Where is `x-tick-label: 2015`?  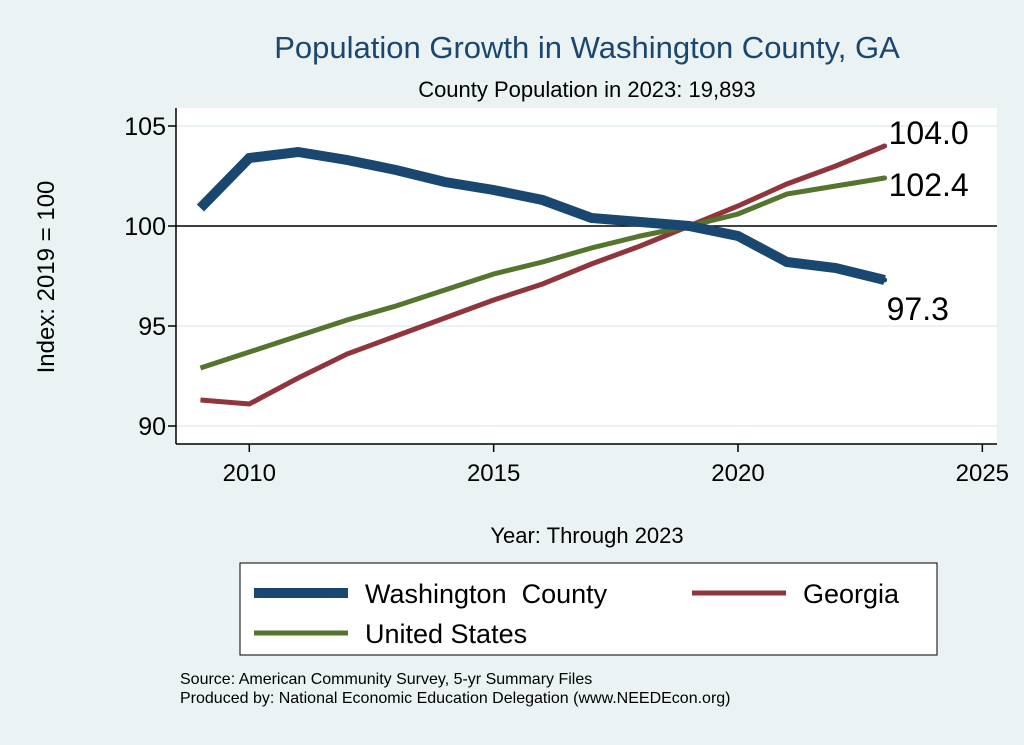
x-tick-label: 2015 is located at coordinates (493, 473).